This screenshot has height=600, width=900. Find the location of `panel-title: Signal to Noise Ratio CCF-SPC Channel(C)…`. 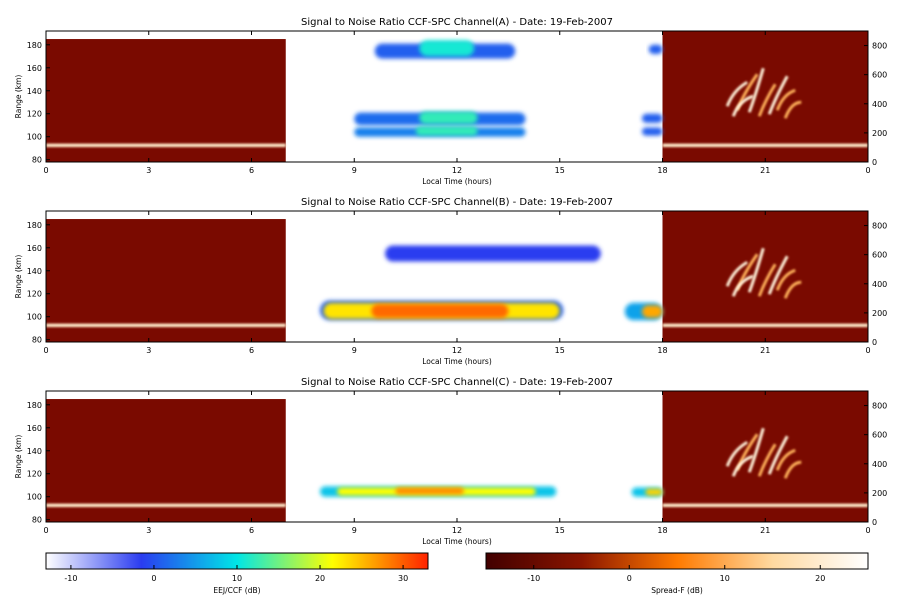

panel-title: Signal to Noise Ratio CCF-SPC Channel(C)… is located at coordinates (457, 382).